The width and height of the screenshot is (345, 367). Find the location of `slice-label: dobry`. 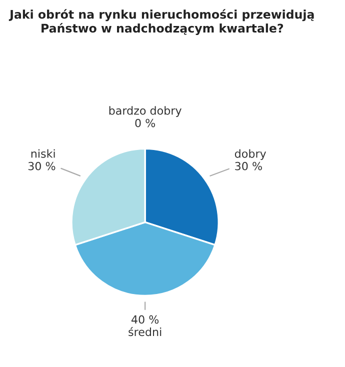

slice-label: dobry is located at coordinates (250, 154).